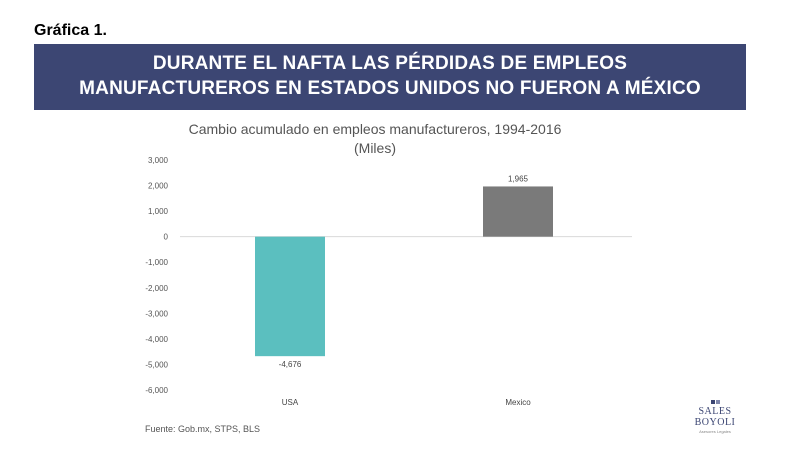 This screenshot has height=458, width=800. Describe the element at coordinates (156, 313) in the screenshot. I see `y-tick-label: -3,000` at that location.